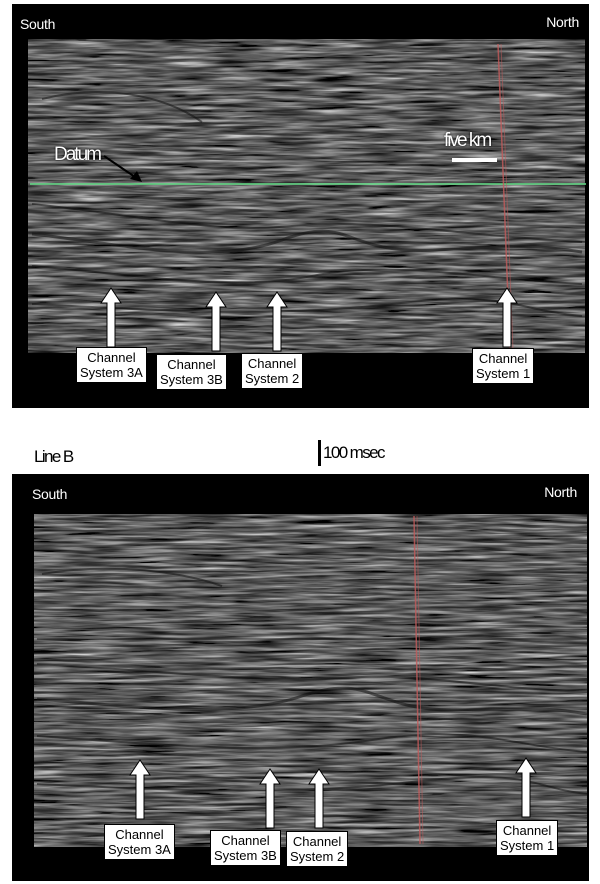  Describe the element at coordinates (121, 167) in the screenshot. I see `datum-pointer` at that location.